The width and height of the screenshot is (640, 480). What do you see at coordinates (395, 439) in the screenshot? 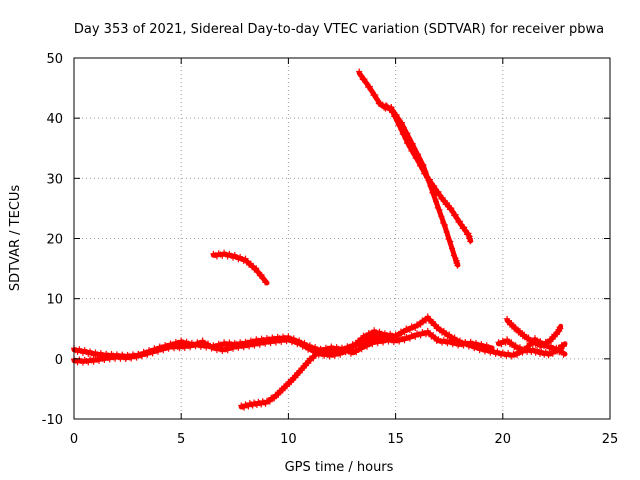
I see `x-tick-label: 15` at bounding box center [395, 439].